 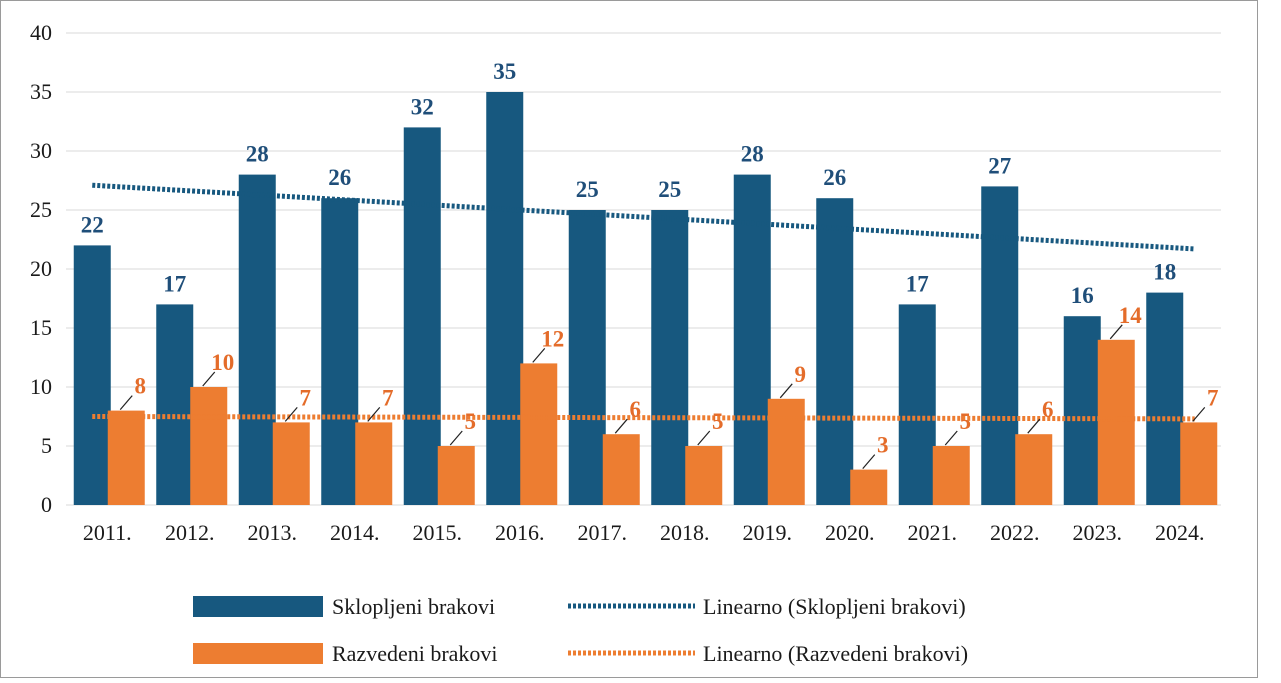 I want to click on bar-razvedeni-2021, so click(x=951, y=475).